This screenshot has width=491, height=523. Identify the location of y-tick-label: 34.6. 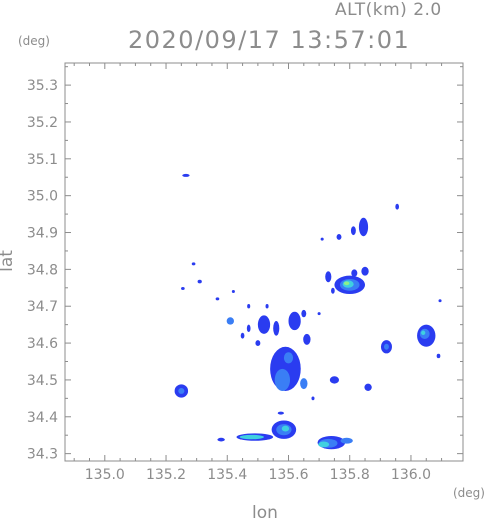
(42, 344).